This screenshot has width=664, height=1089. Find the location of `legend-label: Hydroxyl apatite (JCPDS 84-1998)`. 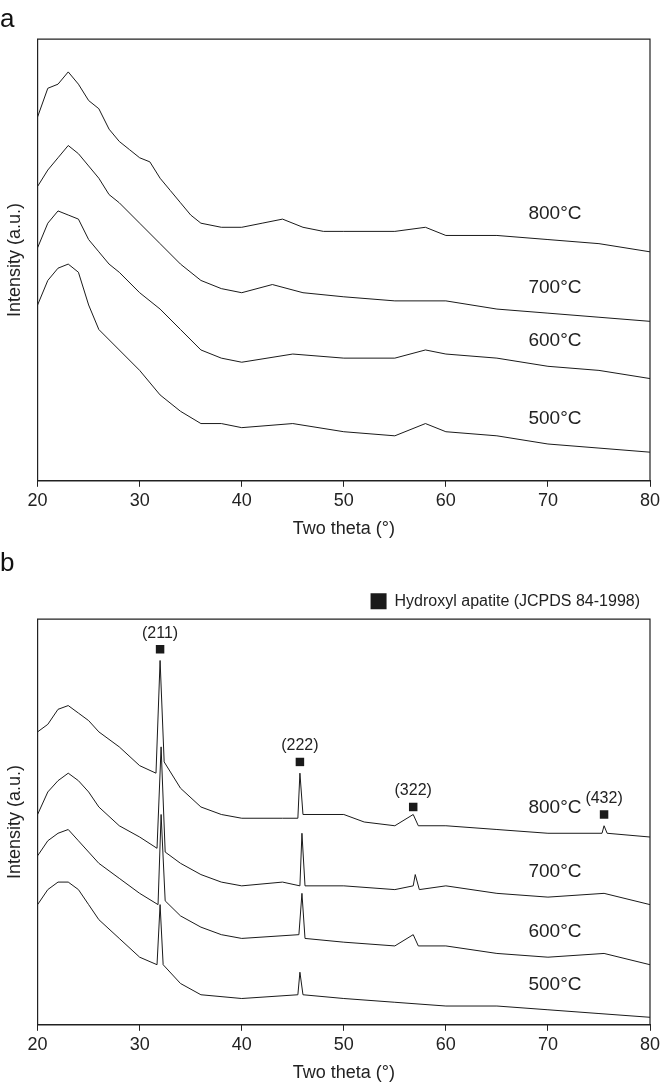

legend-label: Hydroxyl apatite (JCPDS 84-1998) is located at coordinates (517, 600).